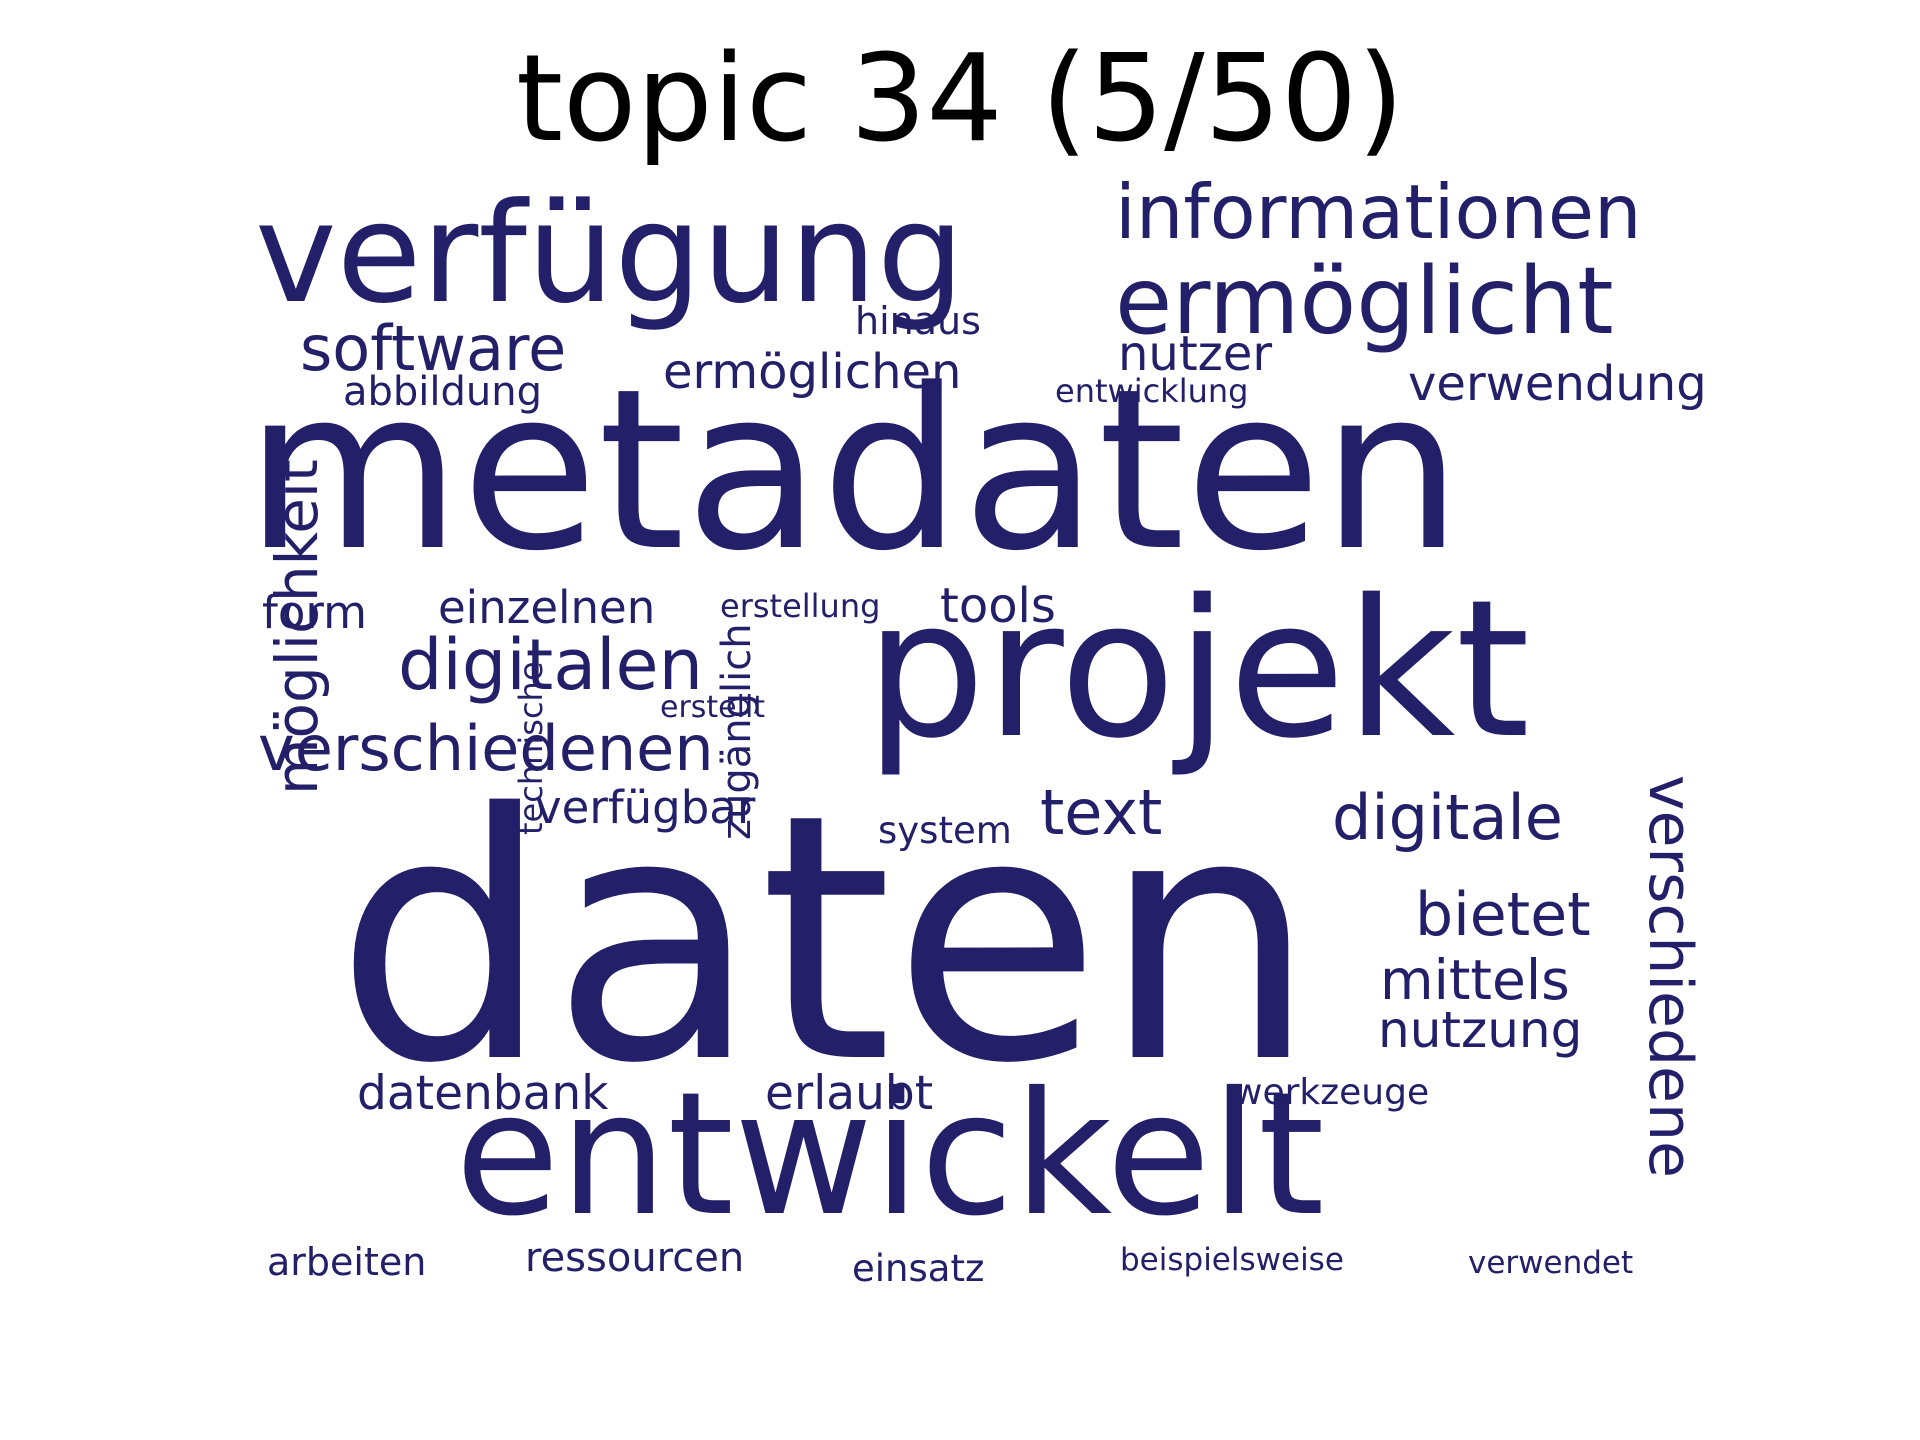  Describe the element at coordinates (433, 348) in the screenshot. I see `word-software: software` at that location.